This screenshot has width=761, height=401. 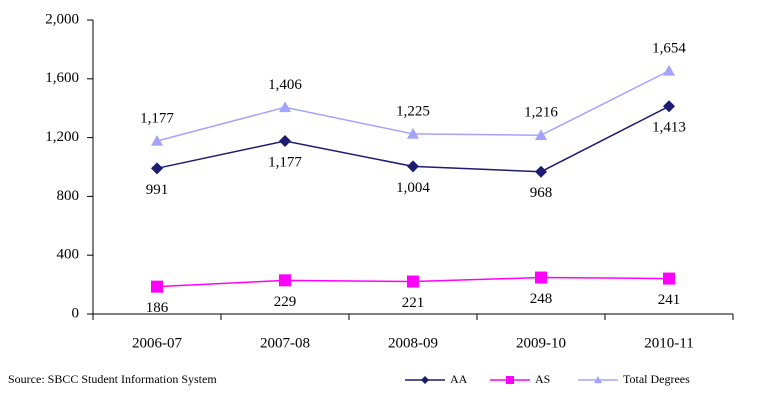 What do you see at coordinates (541, 193) in the screenshot?
I see `data-label: 968` at bounding box center [541, 193].